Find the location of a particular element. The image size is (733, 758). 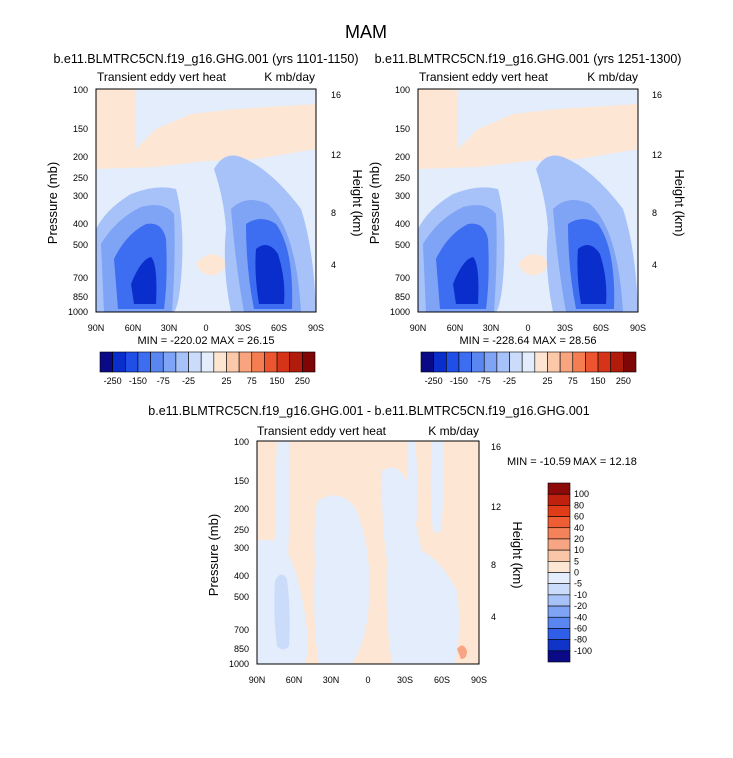

panel-2-nh-jet-core is located at coordinates (466, 280).